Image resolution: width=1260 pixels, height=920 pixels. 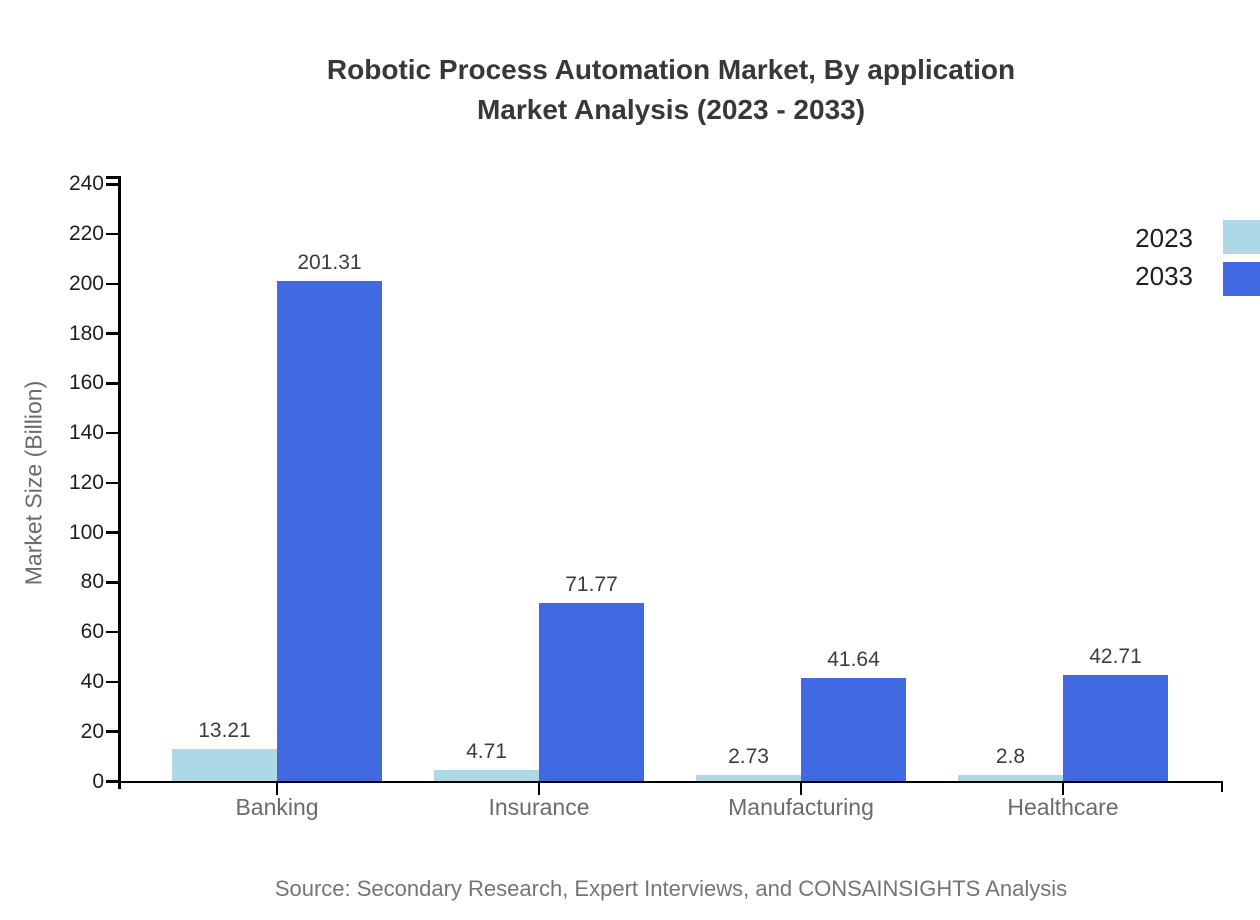 I want to click on bar-2033-manufacturing, so click(x=853, y=729).